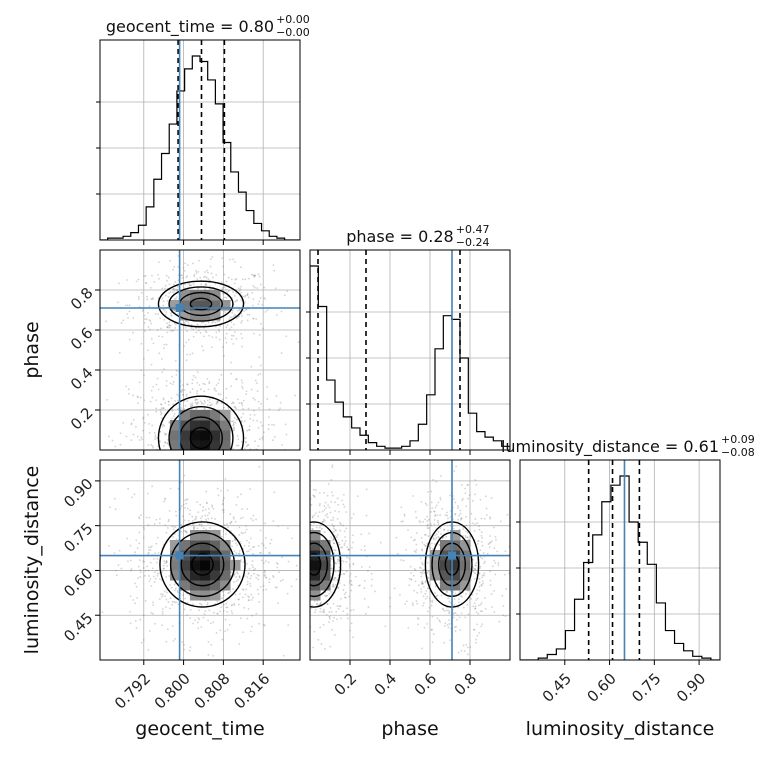 The image size is (760, 760). What do you see at coordinates (78, 537) in the screenshot?
I see `tick-label-luminosity_distance: 0.75` at bounding box center [78, 537].